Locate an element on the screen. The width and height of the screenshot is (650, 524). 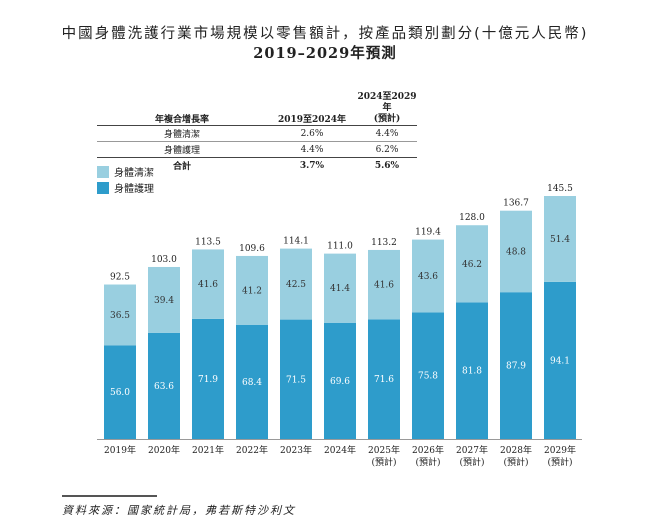
data-label: 51.4 is located at coordinates (560, 240).